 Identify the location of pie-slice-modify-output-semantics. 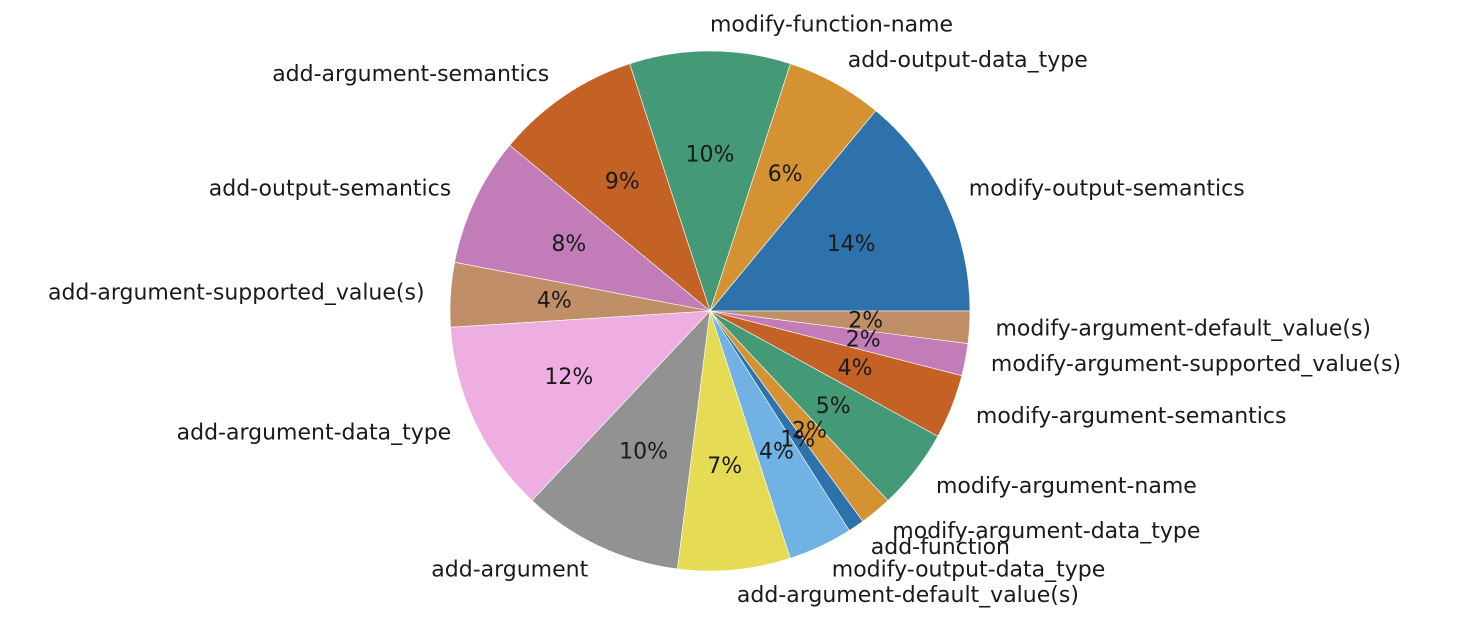
(840, 211).